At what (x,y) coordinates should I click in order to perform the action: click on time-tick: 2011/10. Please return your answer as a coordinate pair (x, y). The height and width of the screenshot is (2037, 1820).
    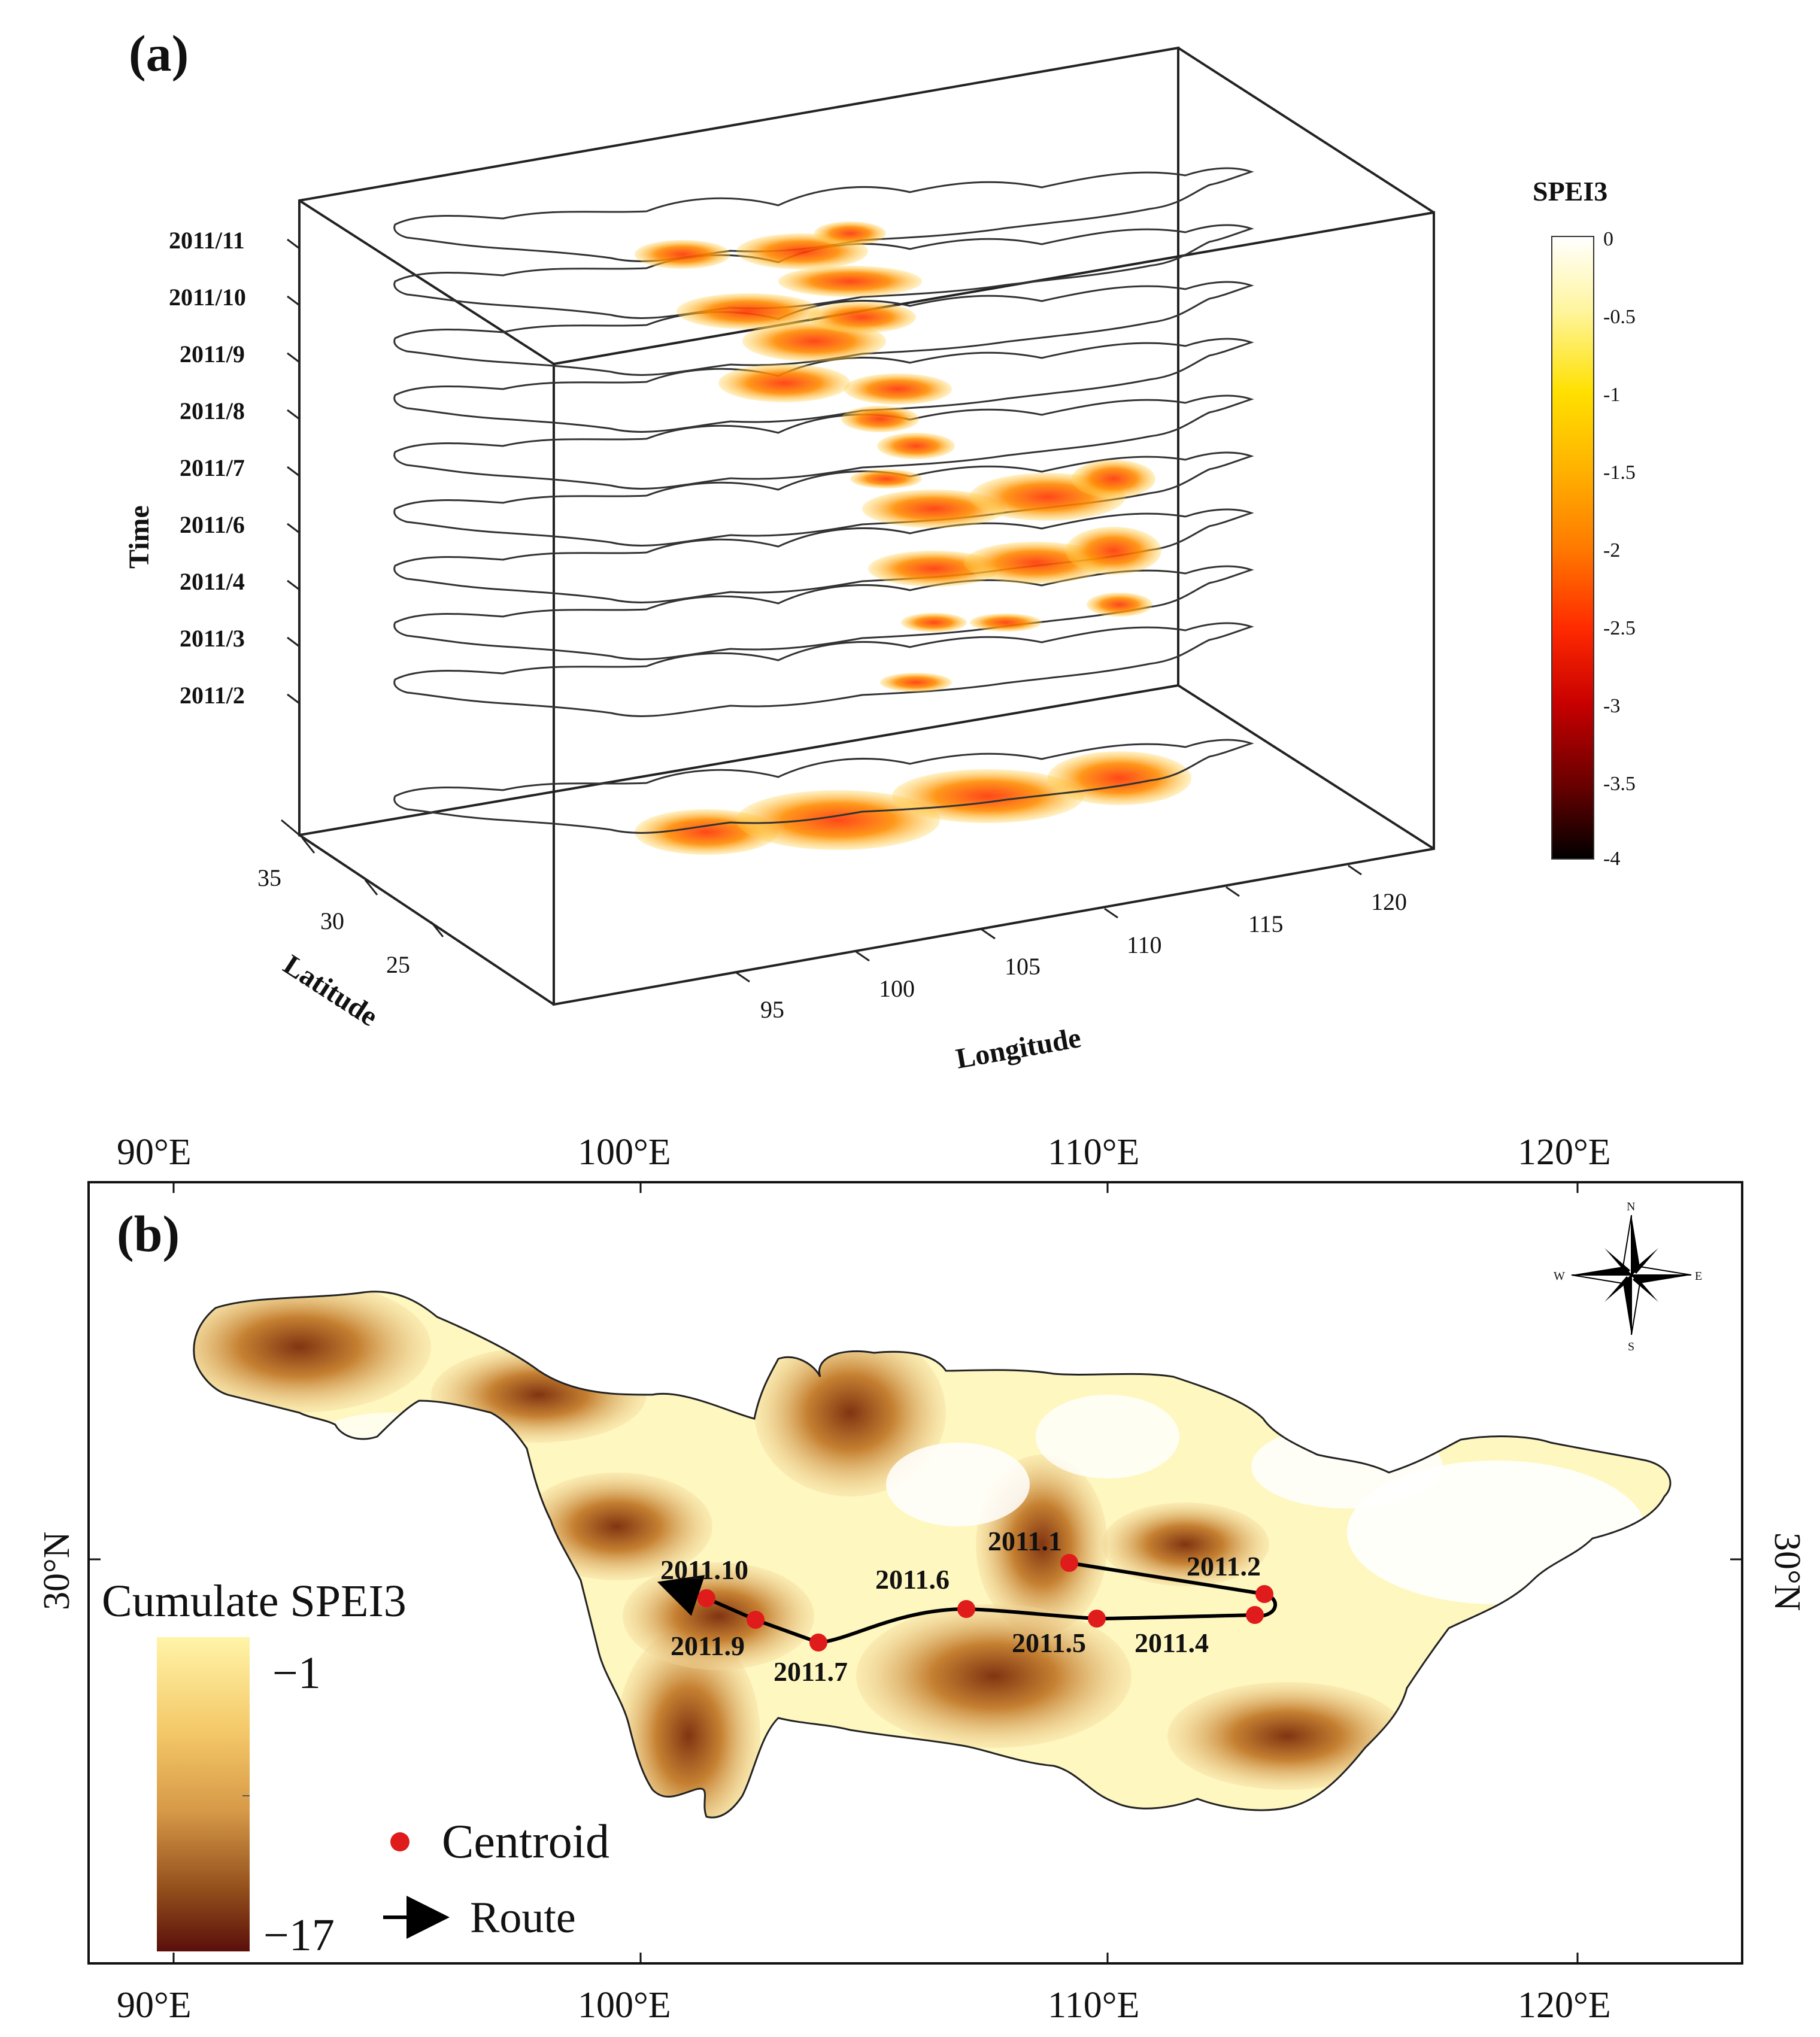
    Looking at the image, I should click on (207, 297).